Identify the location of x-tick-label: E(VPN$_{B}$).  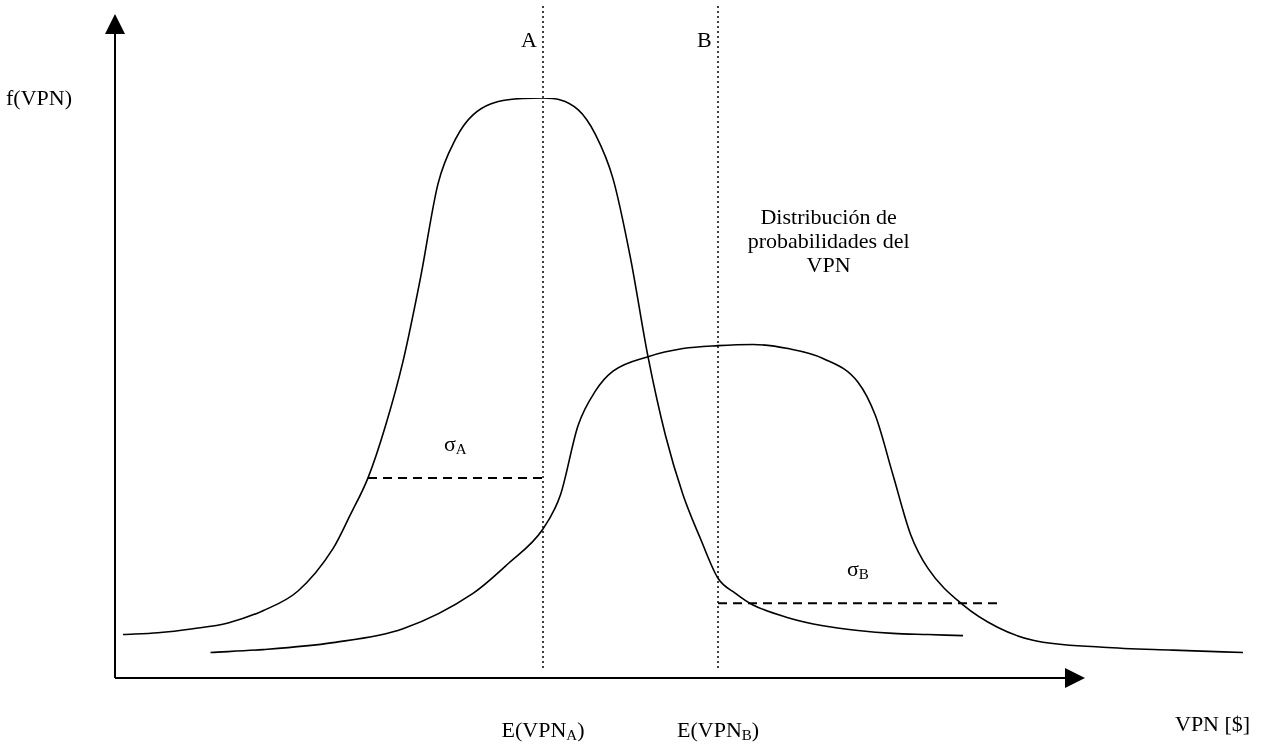
(718, 730).